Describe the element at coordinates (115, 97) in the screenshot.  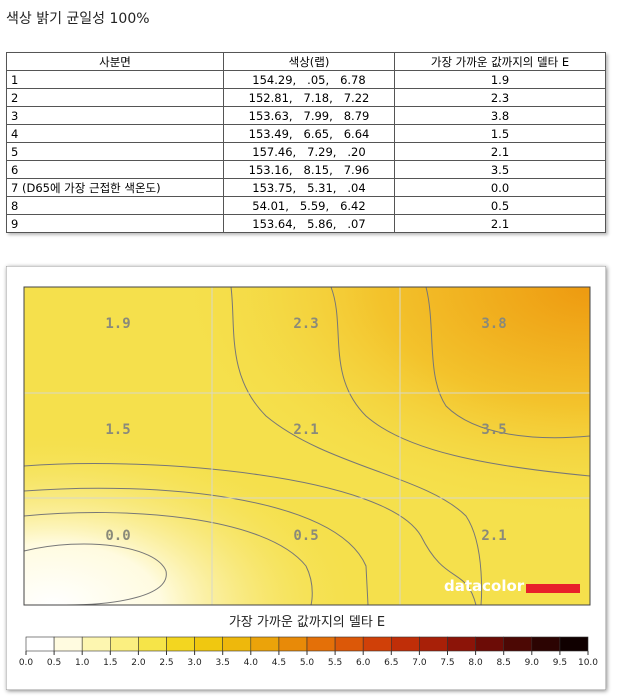
I see `table-cell: 2` at that location.